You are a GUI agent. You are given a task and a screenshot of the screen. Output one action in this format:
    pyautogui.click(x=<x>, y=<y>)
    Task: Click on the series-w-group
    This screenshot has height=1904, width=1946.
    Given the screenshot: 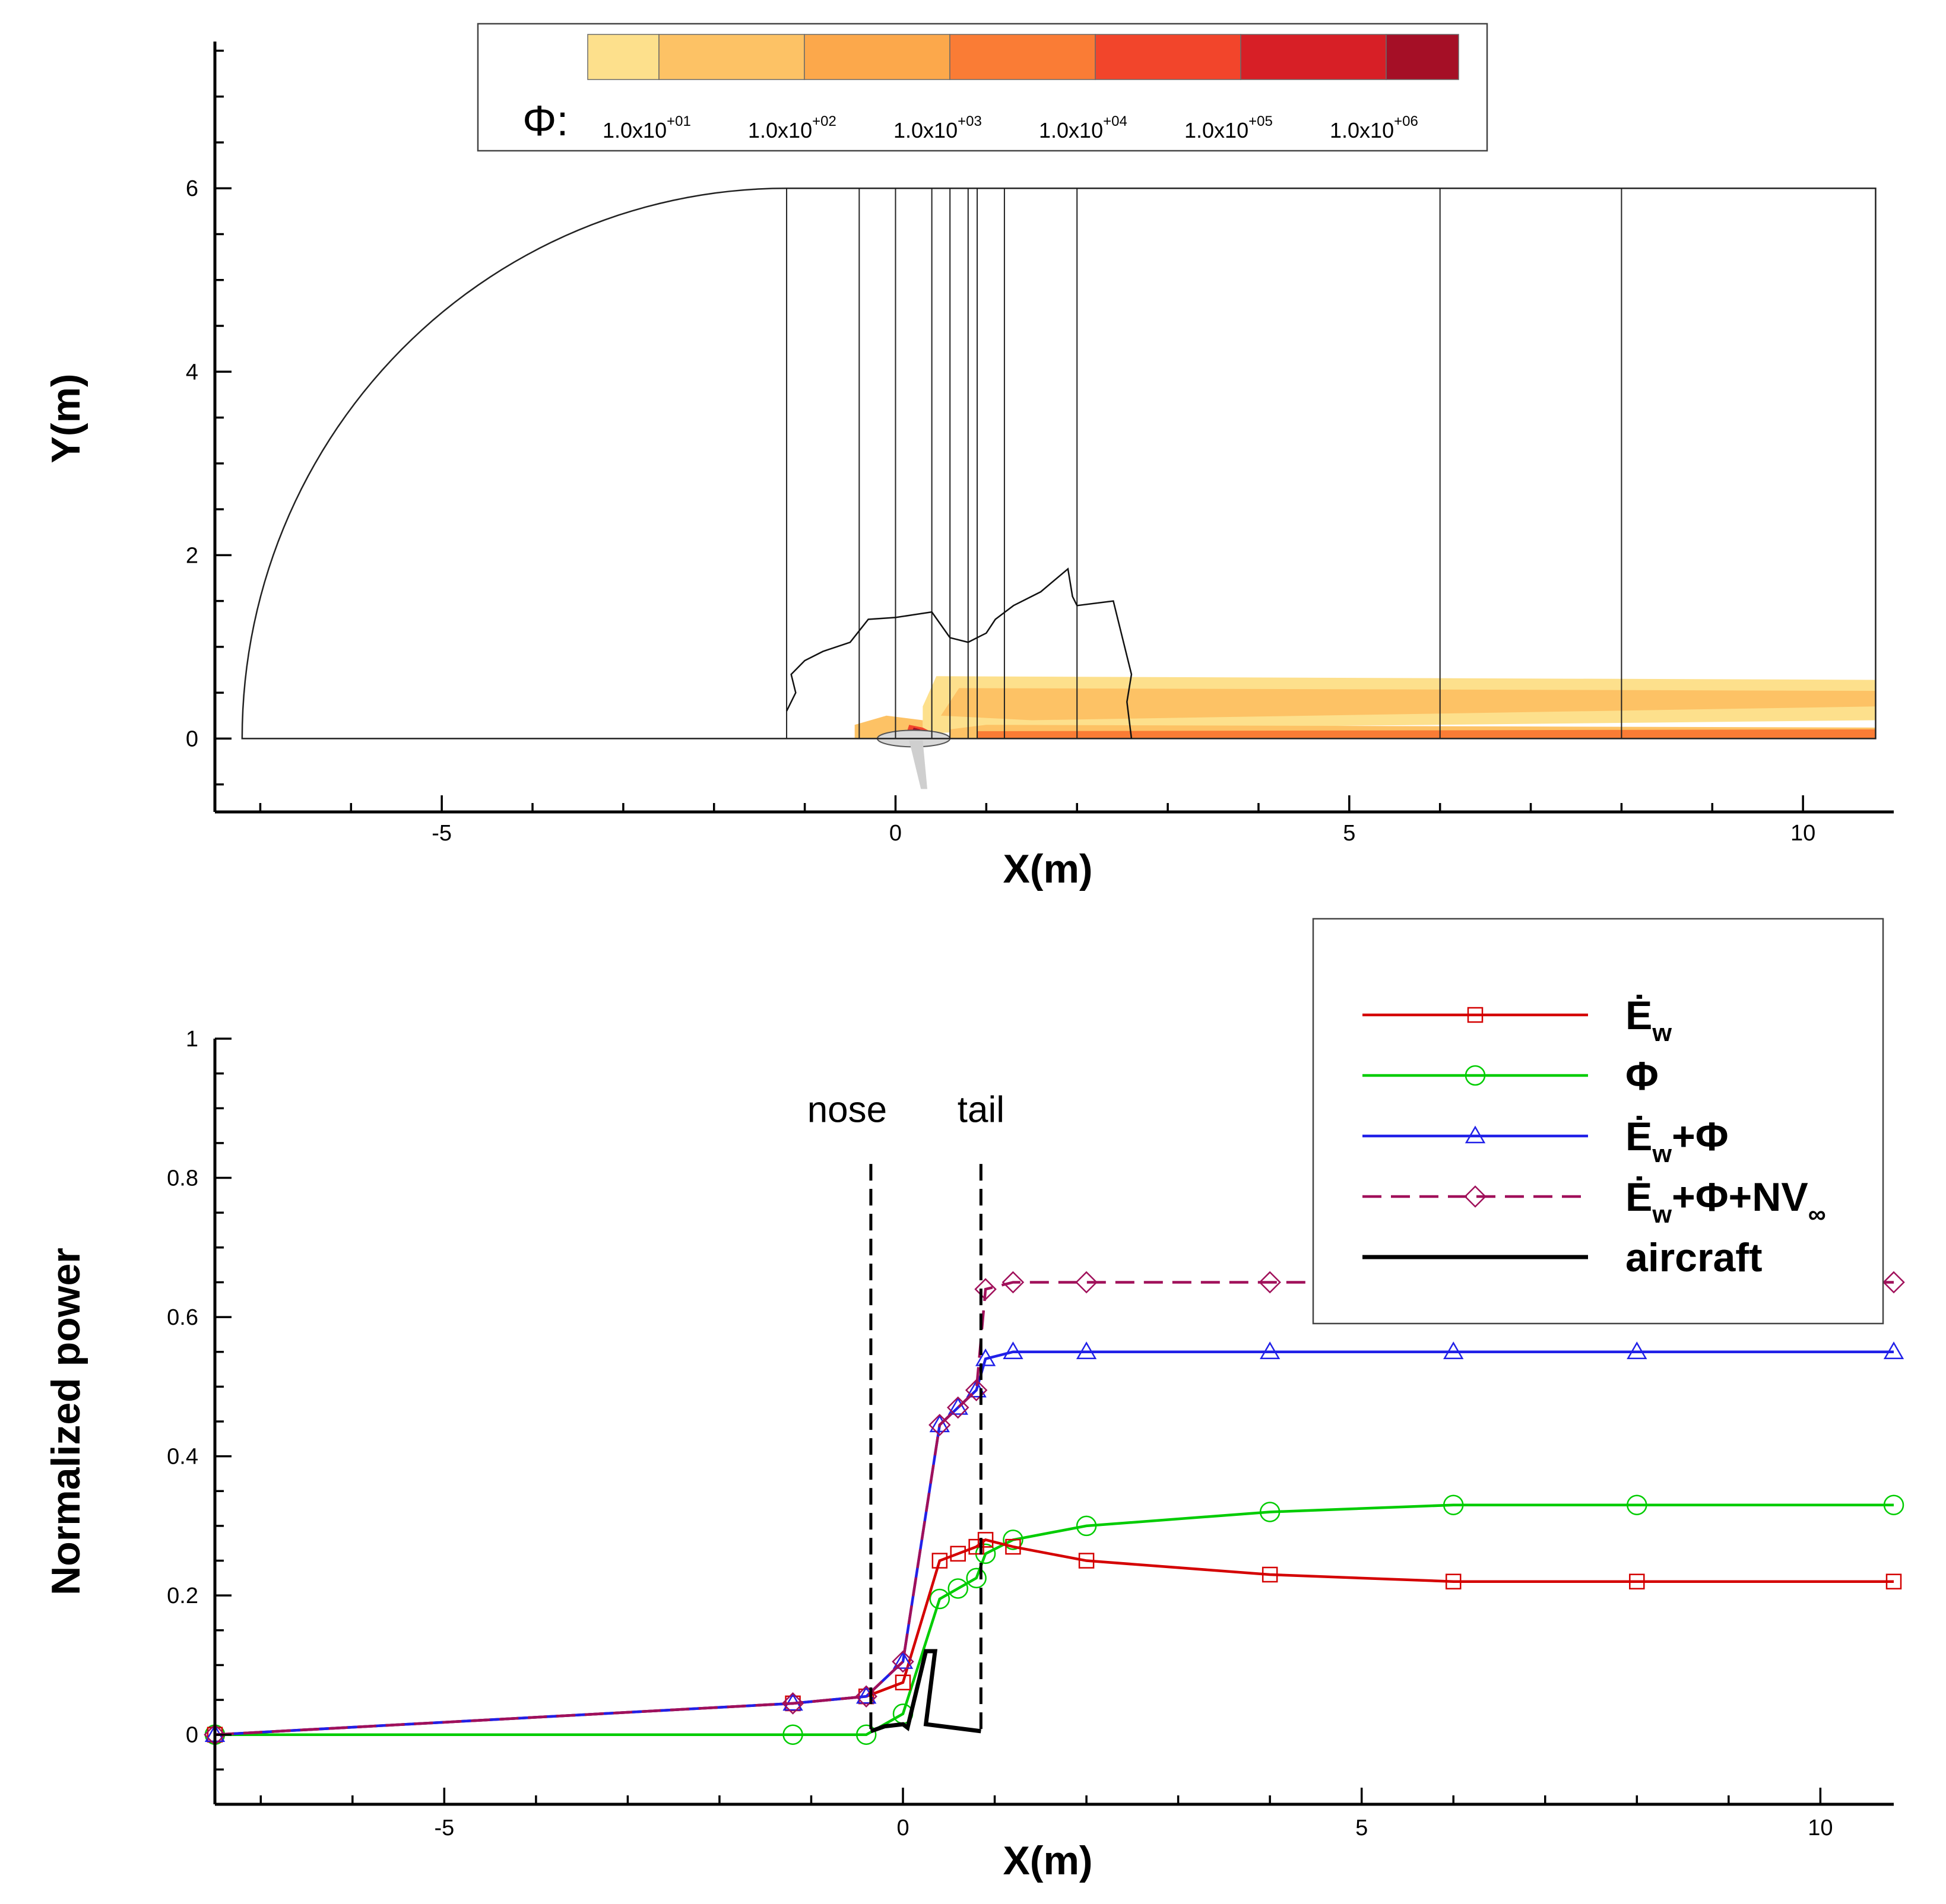 What is the action you would take?
    pyautogui.click(x=1054, y=1637)
    